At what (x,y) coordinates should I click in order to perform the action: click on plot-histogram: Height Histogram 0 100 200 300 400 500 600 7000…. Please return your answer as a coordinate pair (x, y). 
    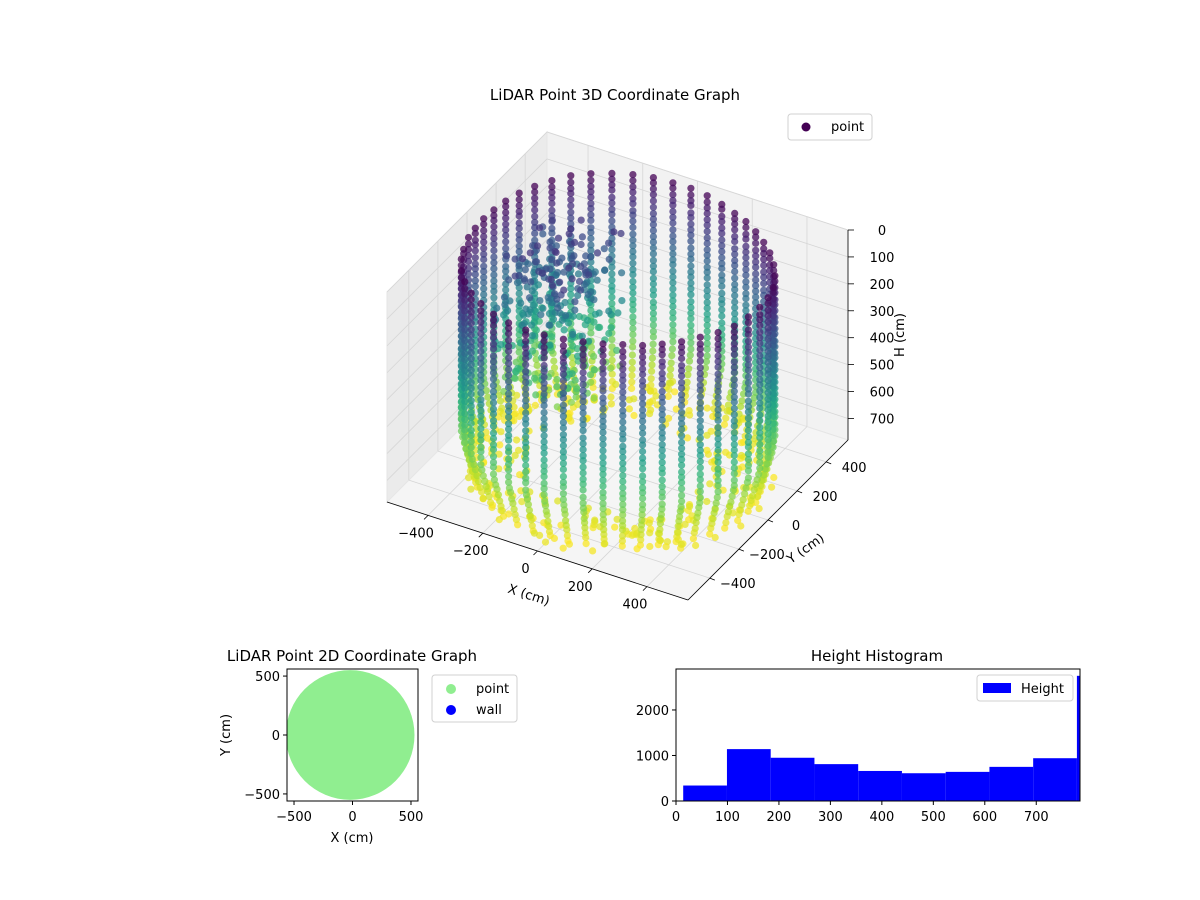
    Looking at the image, I should click on (858, 736).